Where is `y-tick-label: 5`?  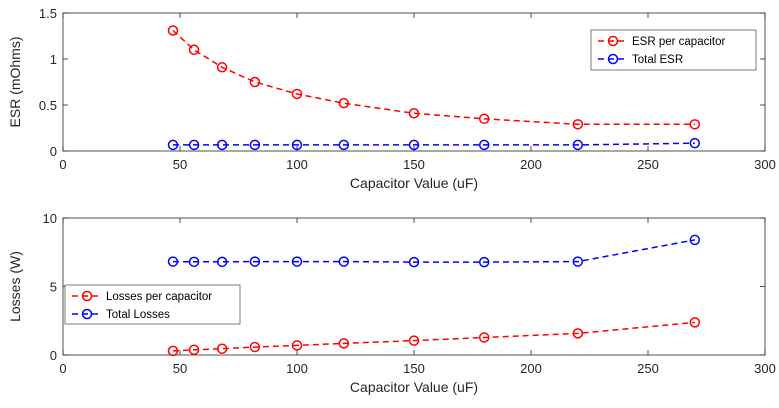
y-tick-label: 5 is located at coordinates (53, 287).